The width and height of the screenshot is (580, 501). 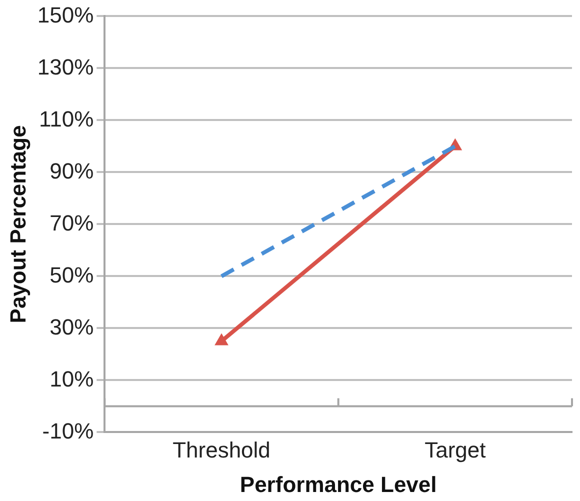 I want to click on y-tick-label: 70%, so click(x=72, y=223).